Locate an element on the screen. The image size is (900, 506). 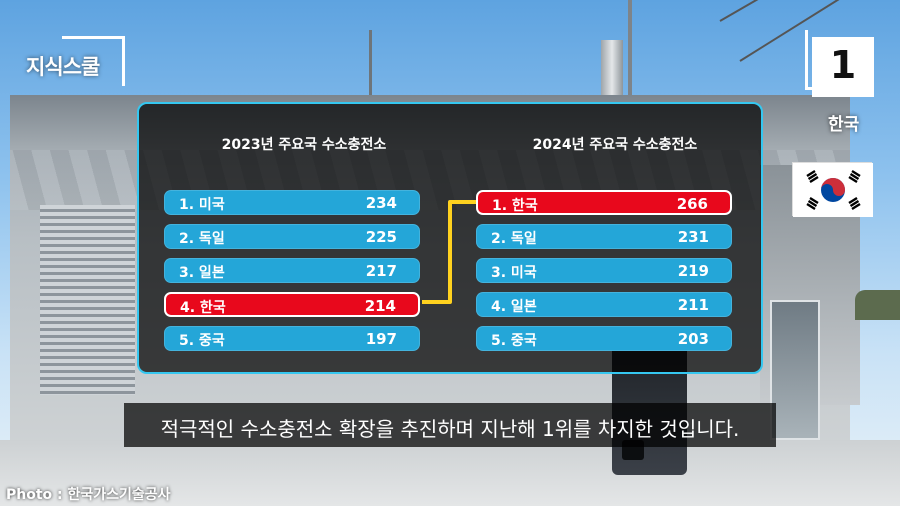
rank-badge: 1 is located at coordinates (843, 67).